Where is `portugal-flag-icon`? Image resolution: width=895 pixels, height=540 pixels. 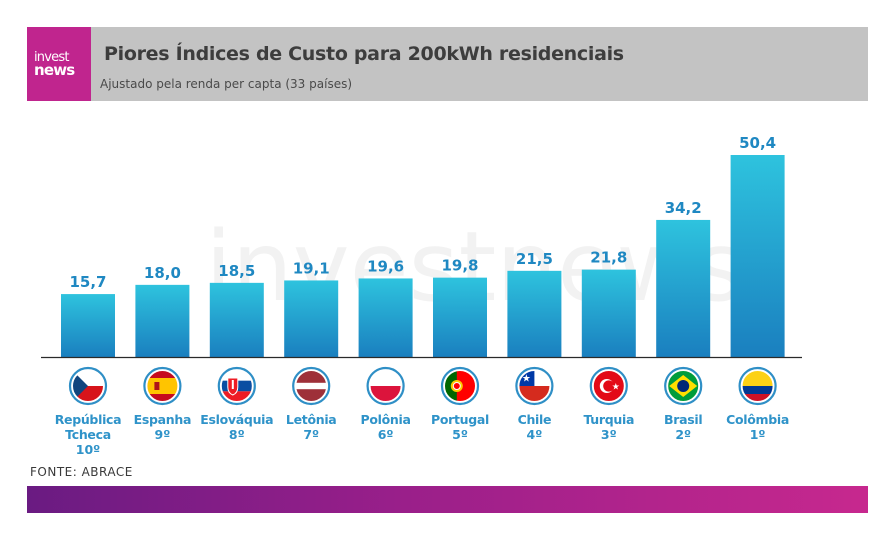
portugal-flag-icon is located at coordinates (460, 386).